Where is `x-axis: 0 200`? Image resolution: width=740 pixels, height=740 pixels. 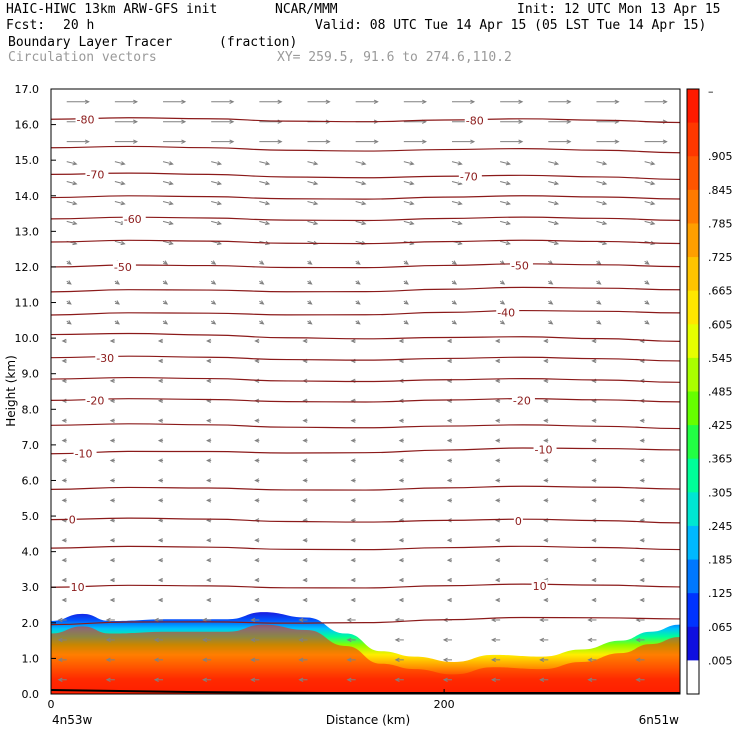
x-axis: 0 200 is located at coordinates (251, 700).